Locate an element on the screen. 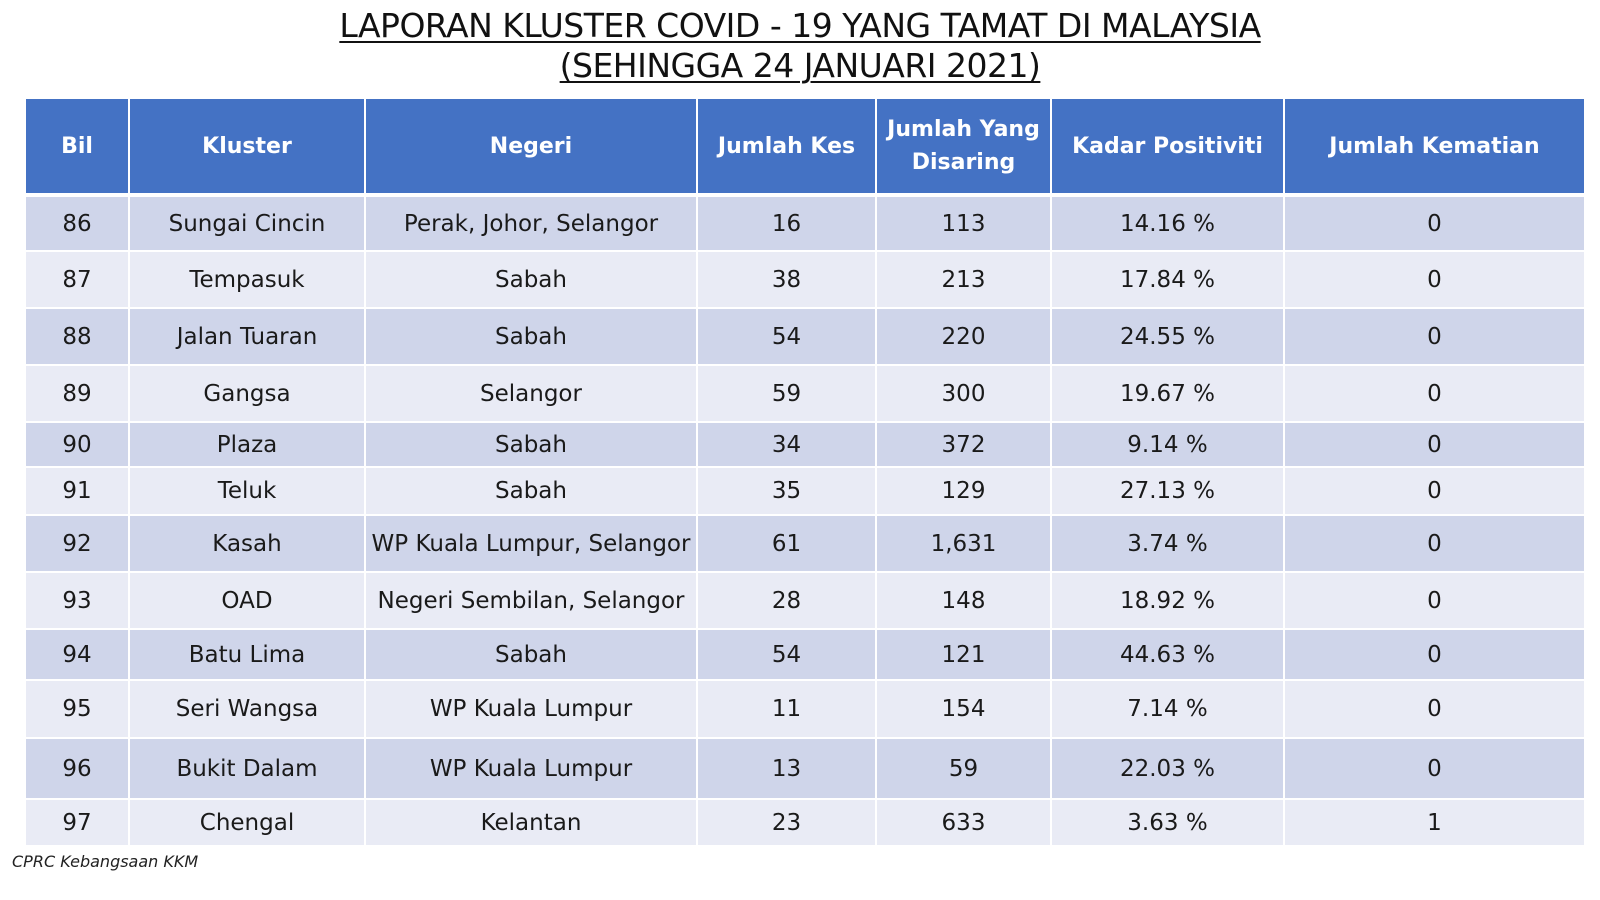 This screenshot has height=900, width=1600. cell-disaring: 148 is located at coordinates (964, 601).